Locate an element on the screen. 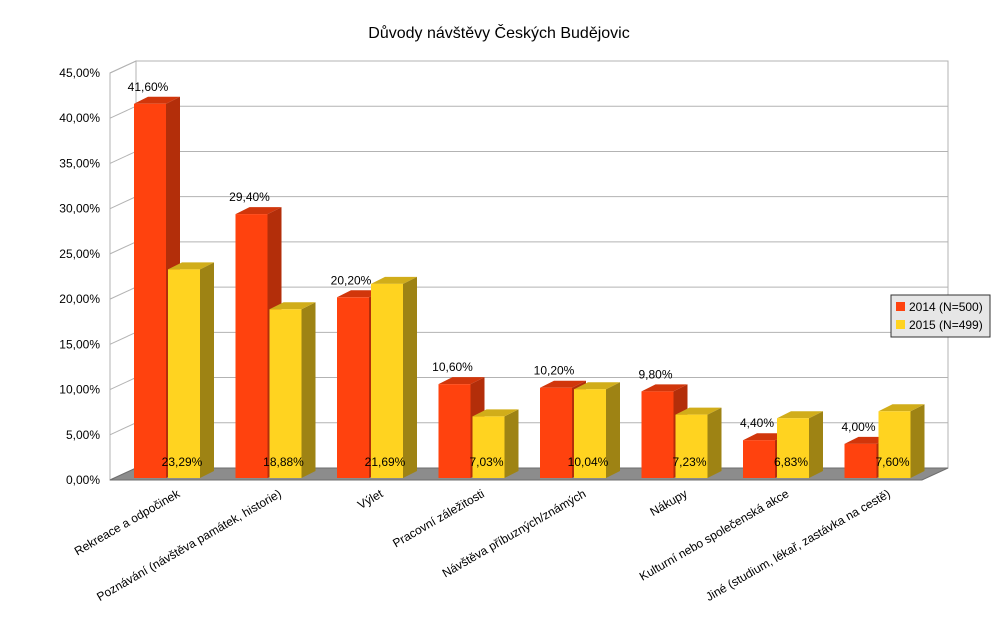  data-label: 7,03% is located at coordinates (486, 462).